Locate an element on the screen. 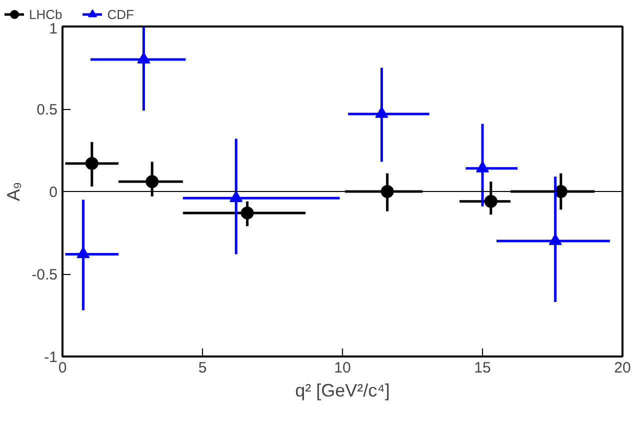 The width and height of the screenshot is (643, 421). y-axis-title: A₉ is located at coordinates (14, 192).